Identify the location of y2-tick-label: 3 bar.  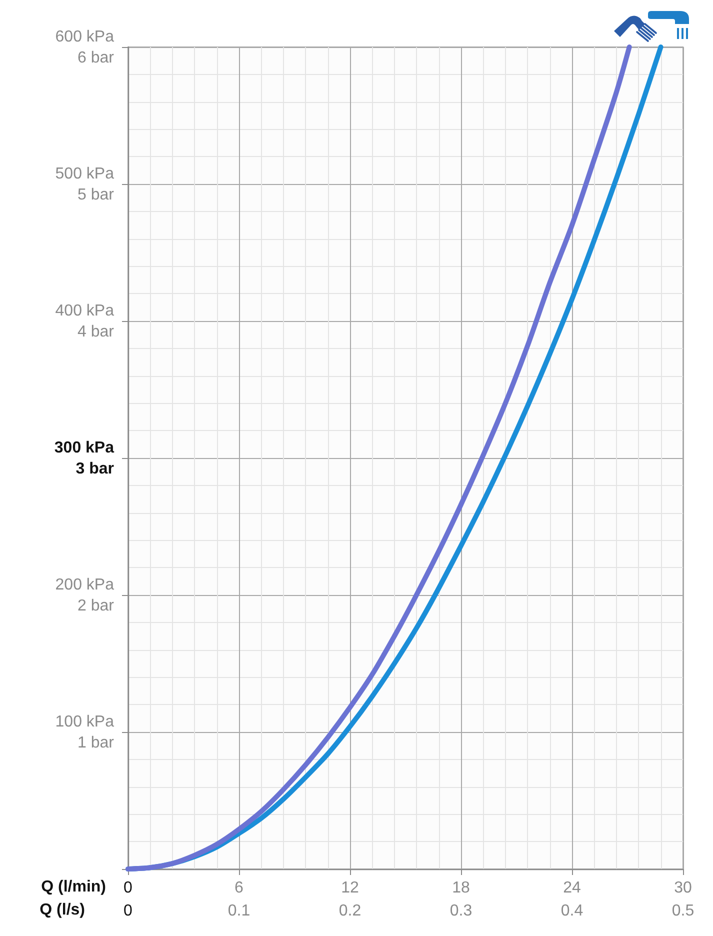
(95, 469).